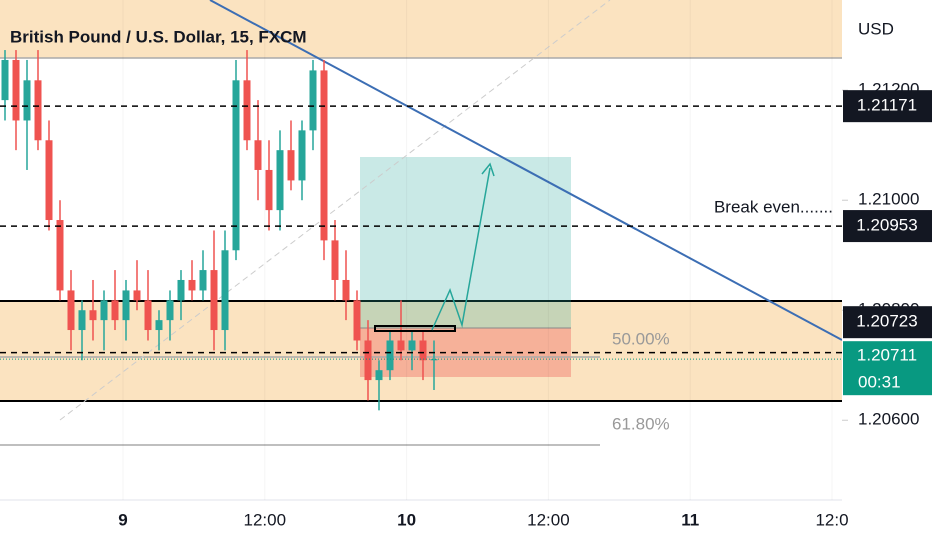  I want to click on last-price-label: 1.20711, so click(887, 355).